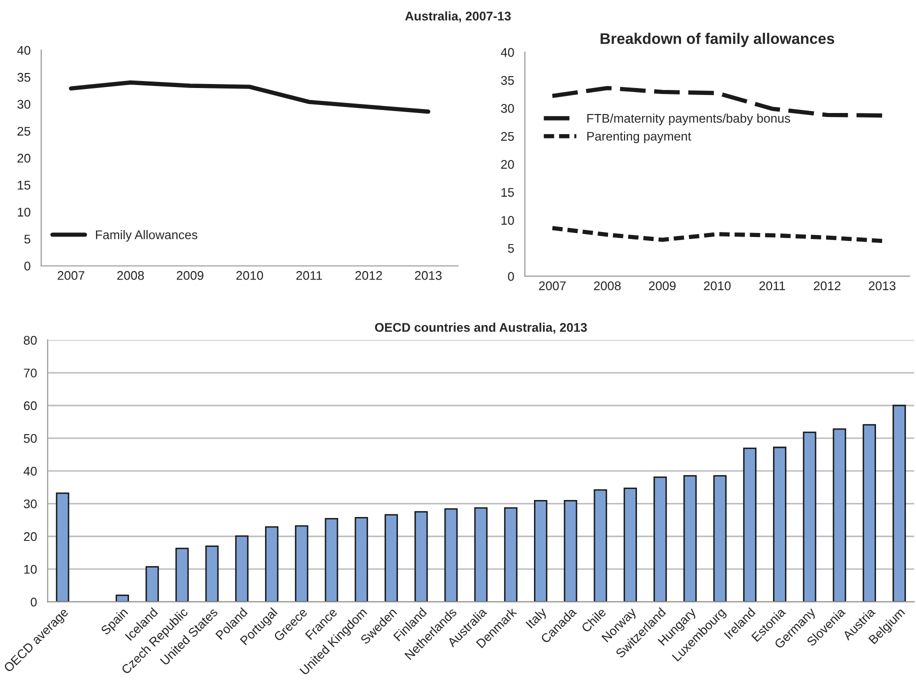 This screenshot has height=687, width=916. Describe the element at coordinates (688, 120) in the screenshot. I see `legend-label: FTB/maternity payments/baby bonus` at that location.